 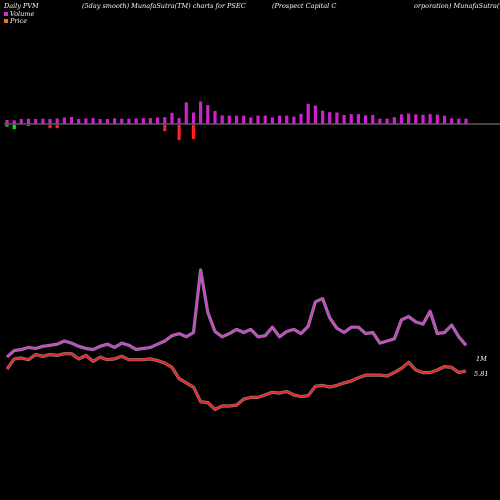 I want to click on price-line-halo, so click(x=236, y=381).